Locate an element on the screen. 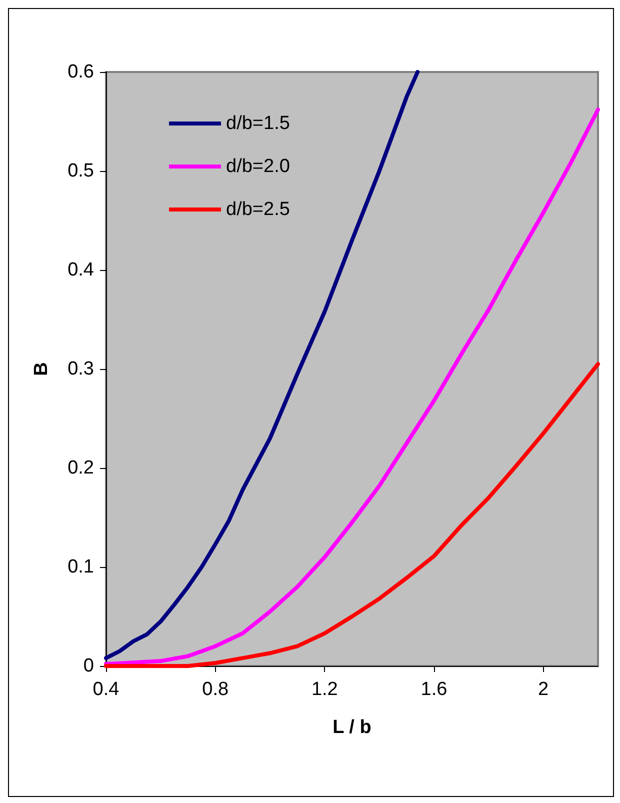 The height and width of the screenshot is (803, 620). x-tick-label: 2 is located at coordinates (543, 689).